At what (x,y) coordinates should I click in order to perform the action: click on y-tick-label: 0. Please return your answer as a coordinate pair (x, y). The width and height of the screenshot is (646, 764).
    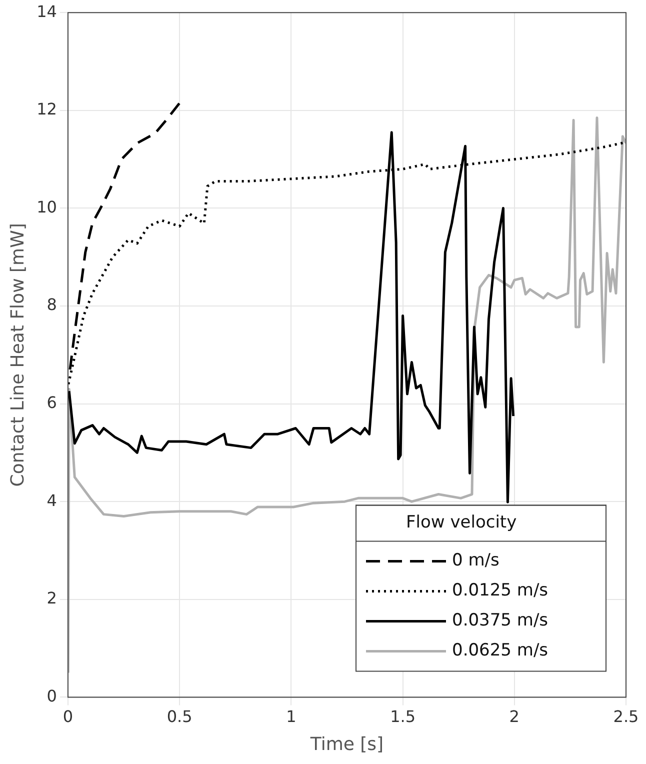
    Looking at the image, I should click on (51, 696).